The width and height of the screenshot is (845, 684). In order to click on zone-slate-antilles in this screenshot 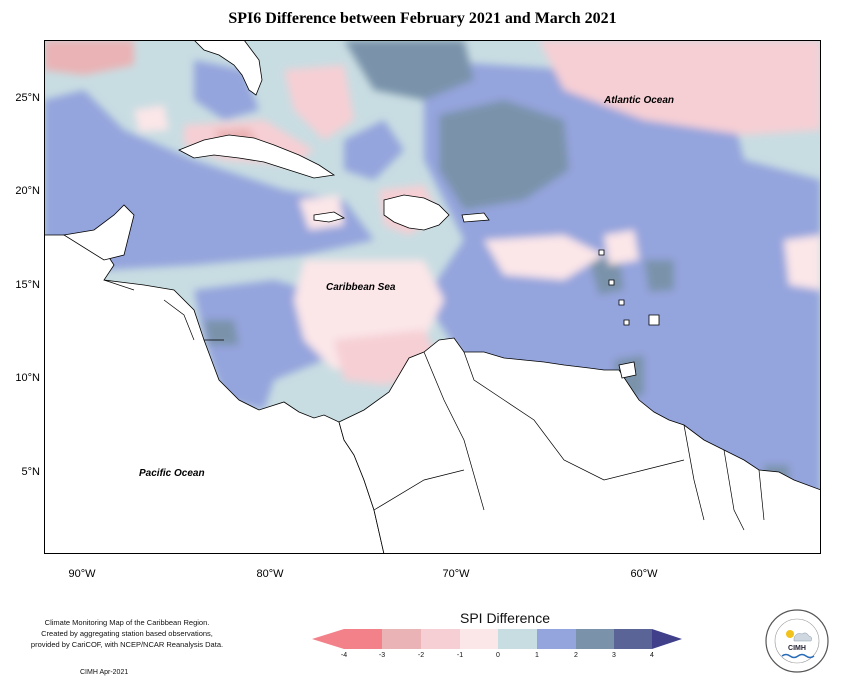, I will do `click(606, 275)`.